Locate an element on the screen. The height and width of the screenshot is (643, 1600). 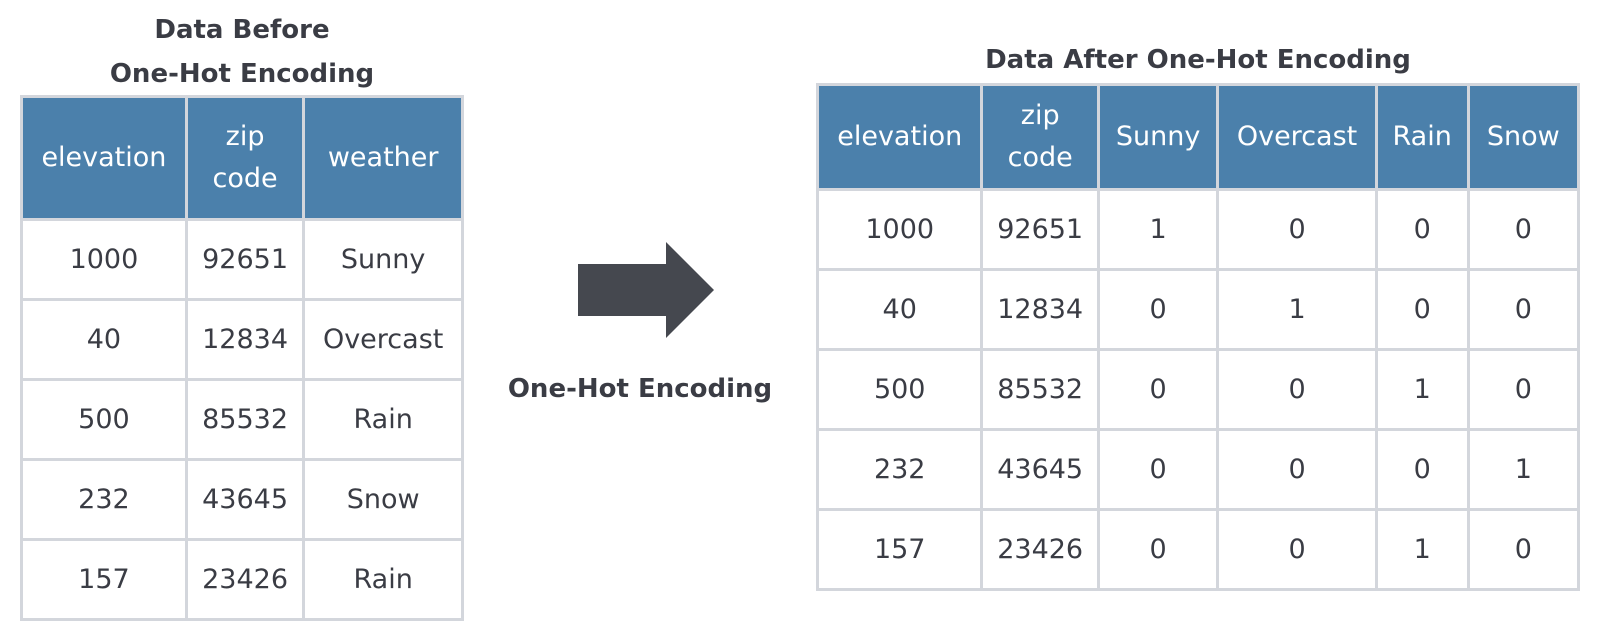
after-column-header: Rain is located at coordinates (1422, 137).